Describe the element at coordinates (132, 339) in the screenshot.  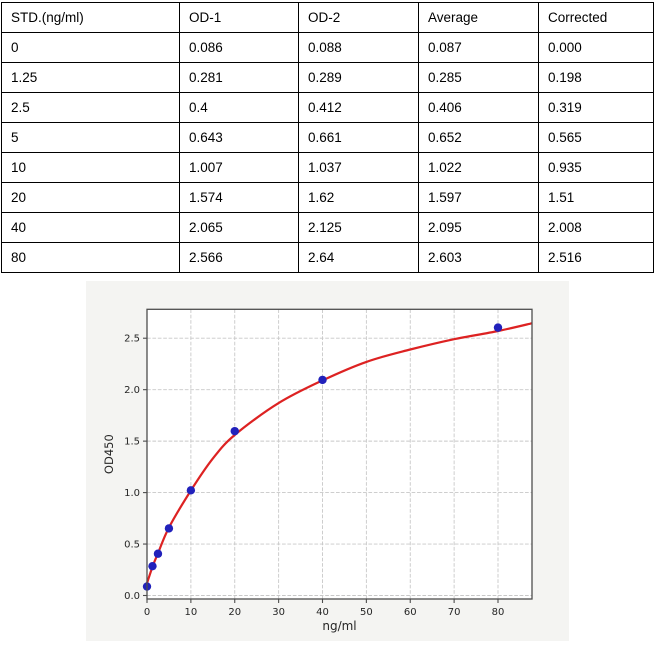
I see `y-tick-label: 2.5` at that location.